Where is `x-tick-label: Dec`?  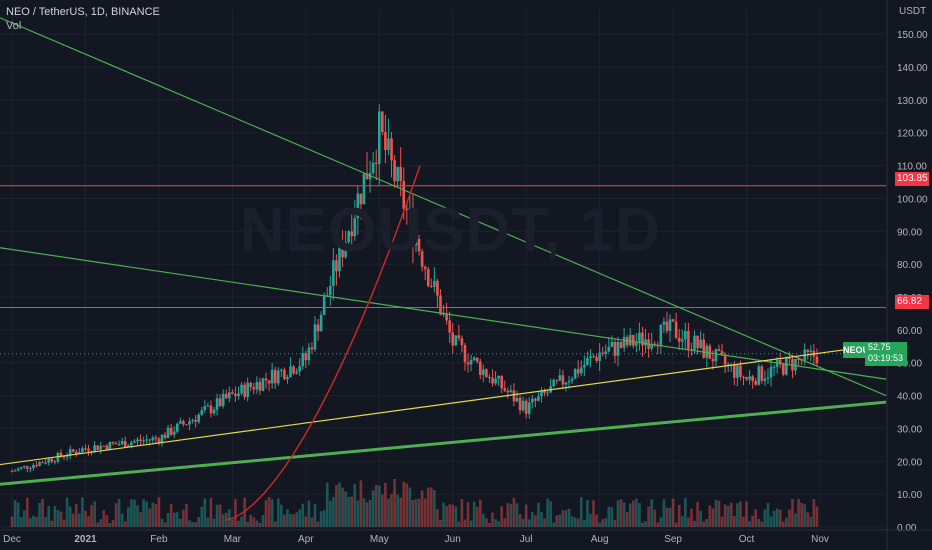 x-tick-label: Dec is located at coordinates (12, 539).